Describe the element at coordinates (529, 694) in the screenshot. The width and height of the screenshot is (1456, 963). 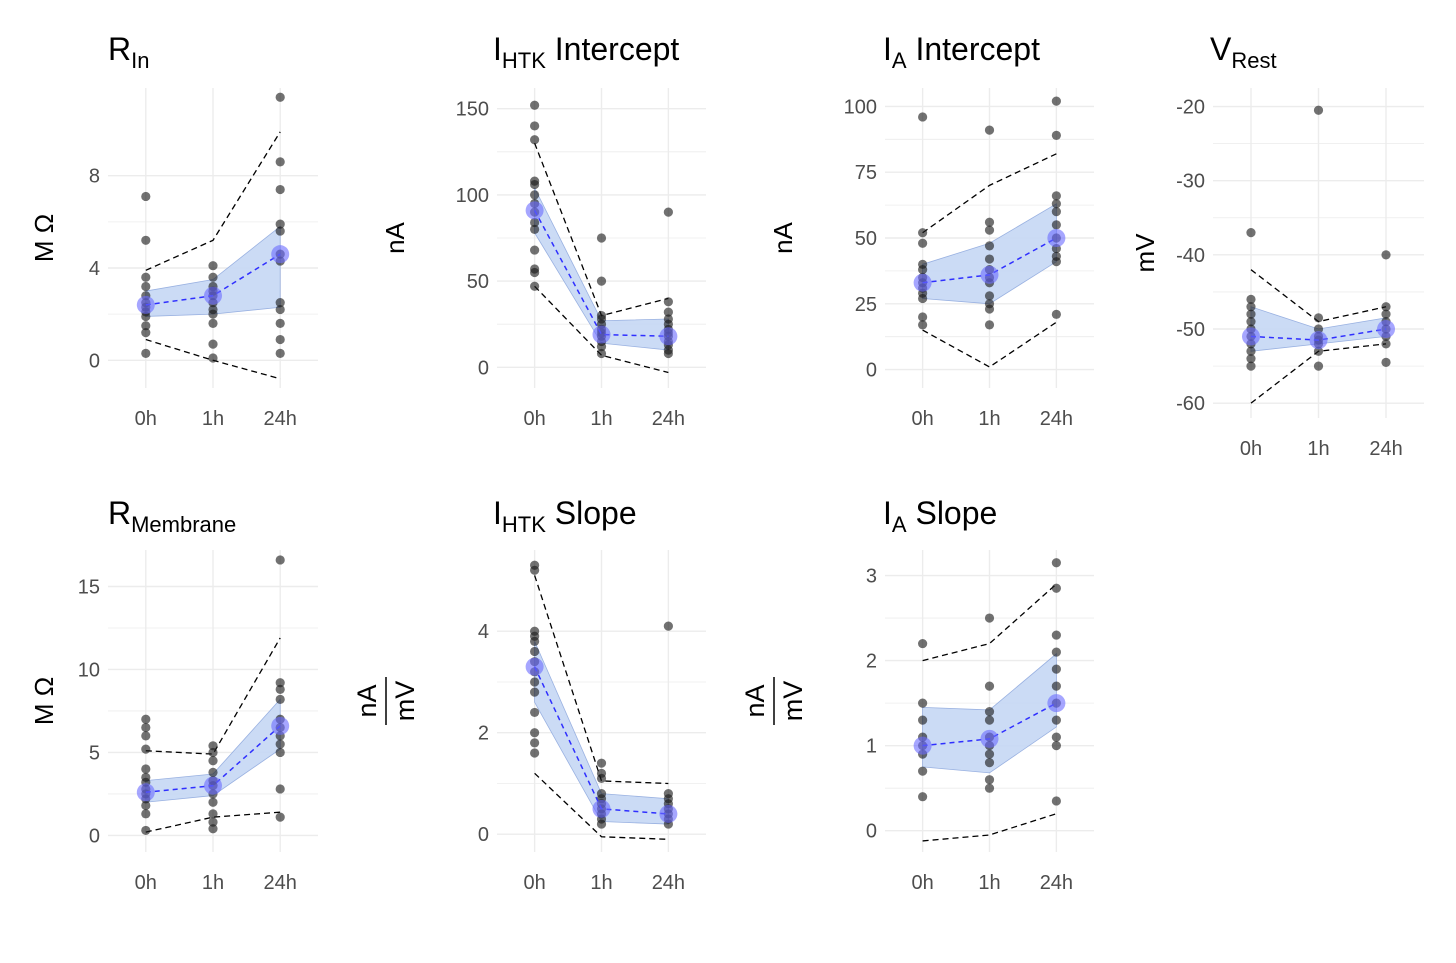
I see `panel-6: 0 2 4 0h 1h 24h IHTK Slope nA mV` at that location.